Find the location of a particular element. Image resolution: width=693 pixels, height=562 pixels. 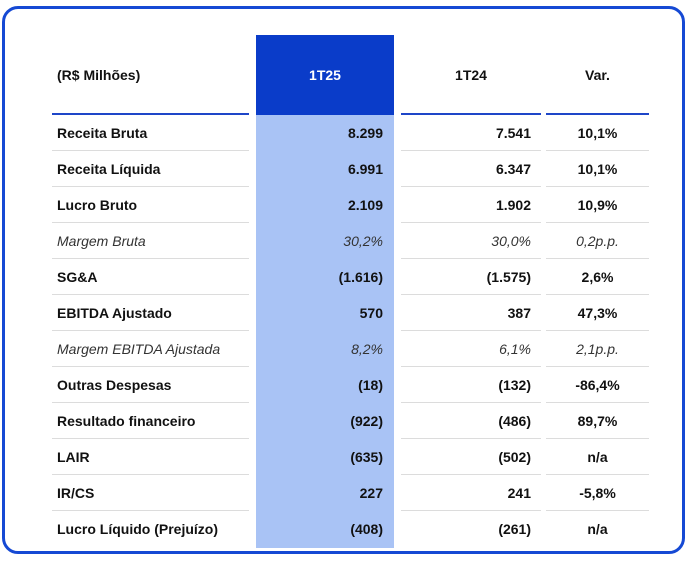

value-1t25-text: 8.299 is located at coordinates (365, 133).